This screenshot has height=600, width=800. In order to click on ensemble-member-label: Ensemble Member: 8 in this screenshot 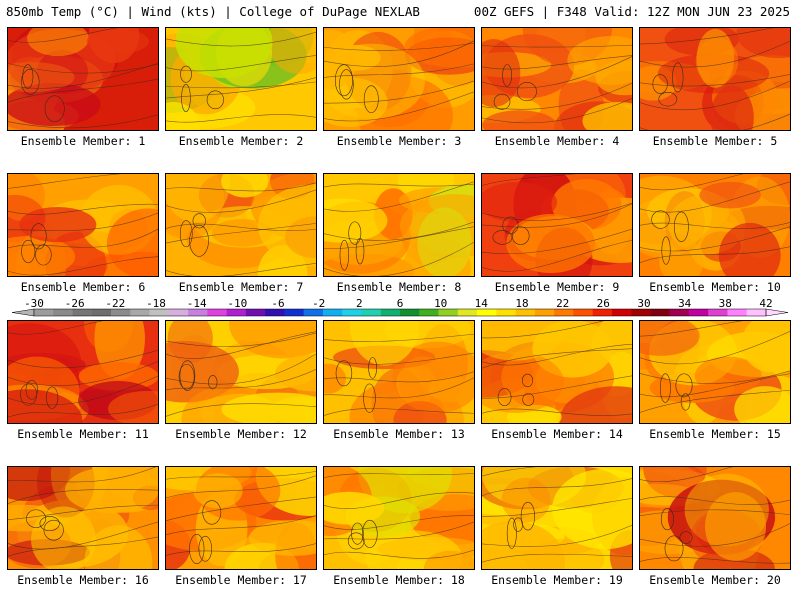, I will do `click(399, 287)`.